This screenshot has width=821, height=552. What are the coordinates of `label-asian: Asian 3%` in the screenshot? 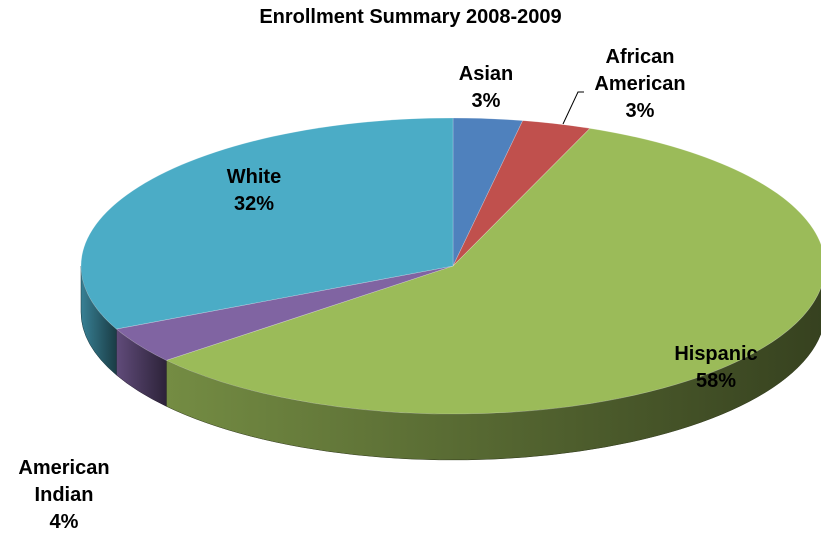 It's located at (486, 87).